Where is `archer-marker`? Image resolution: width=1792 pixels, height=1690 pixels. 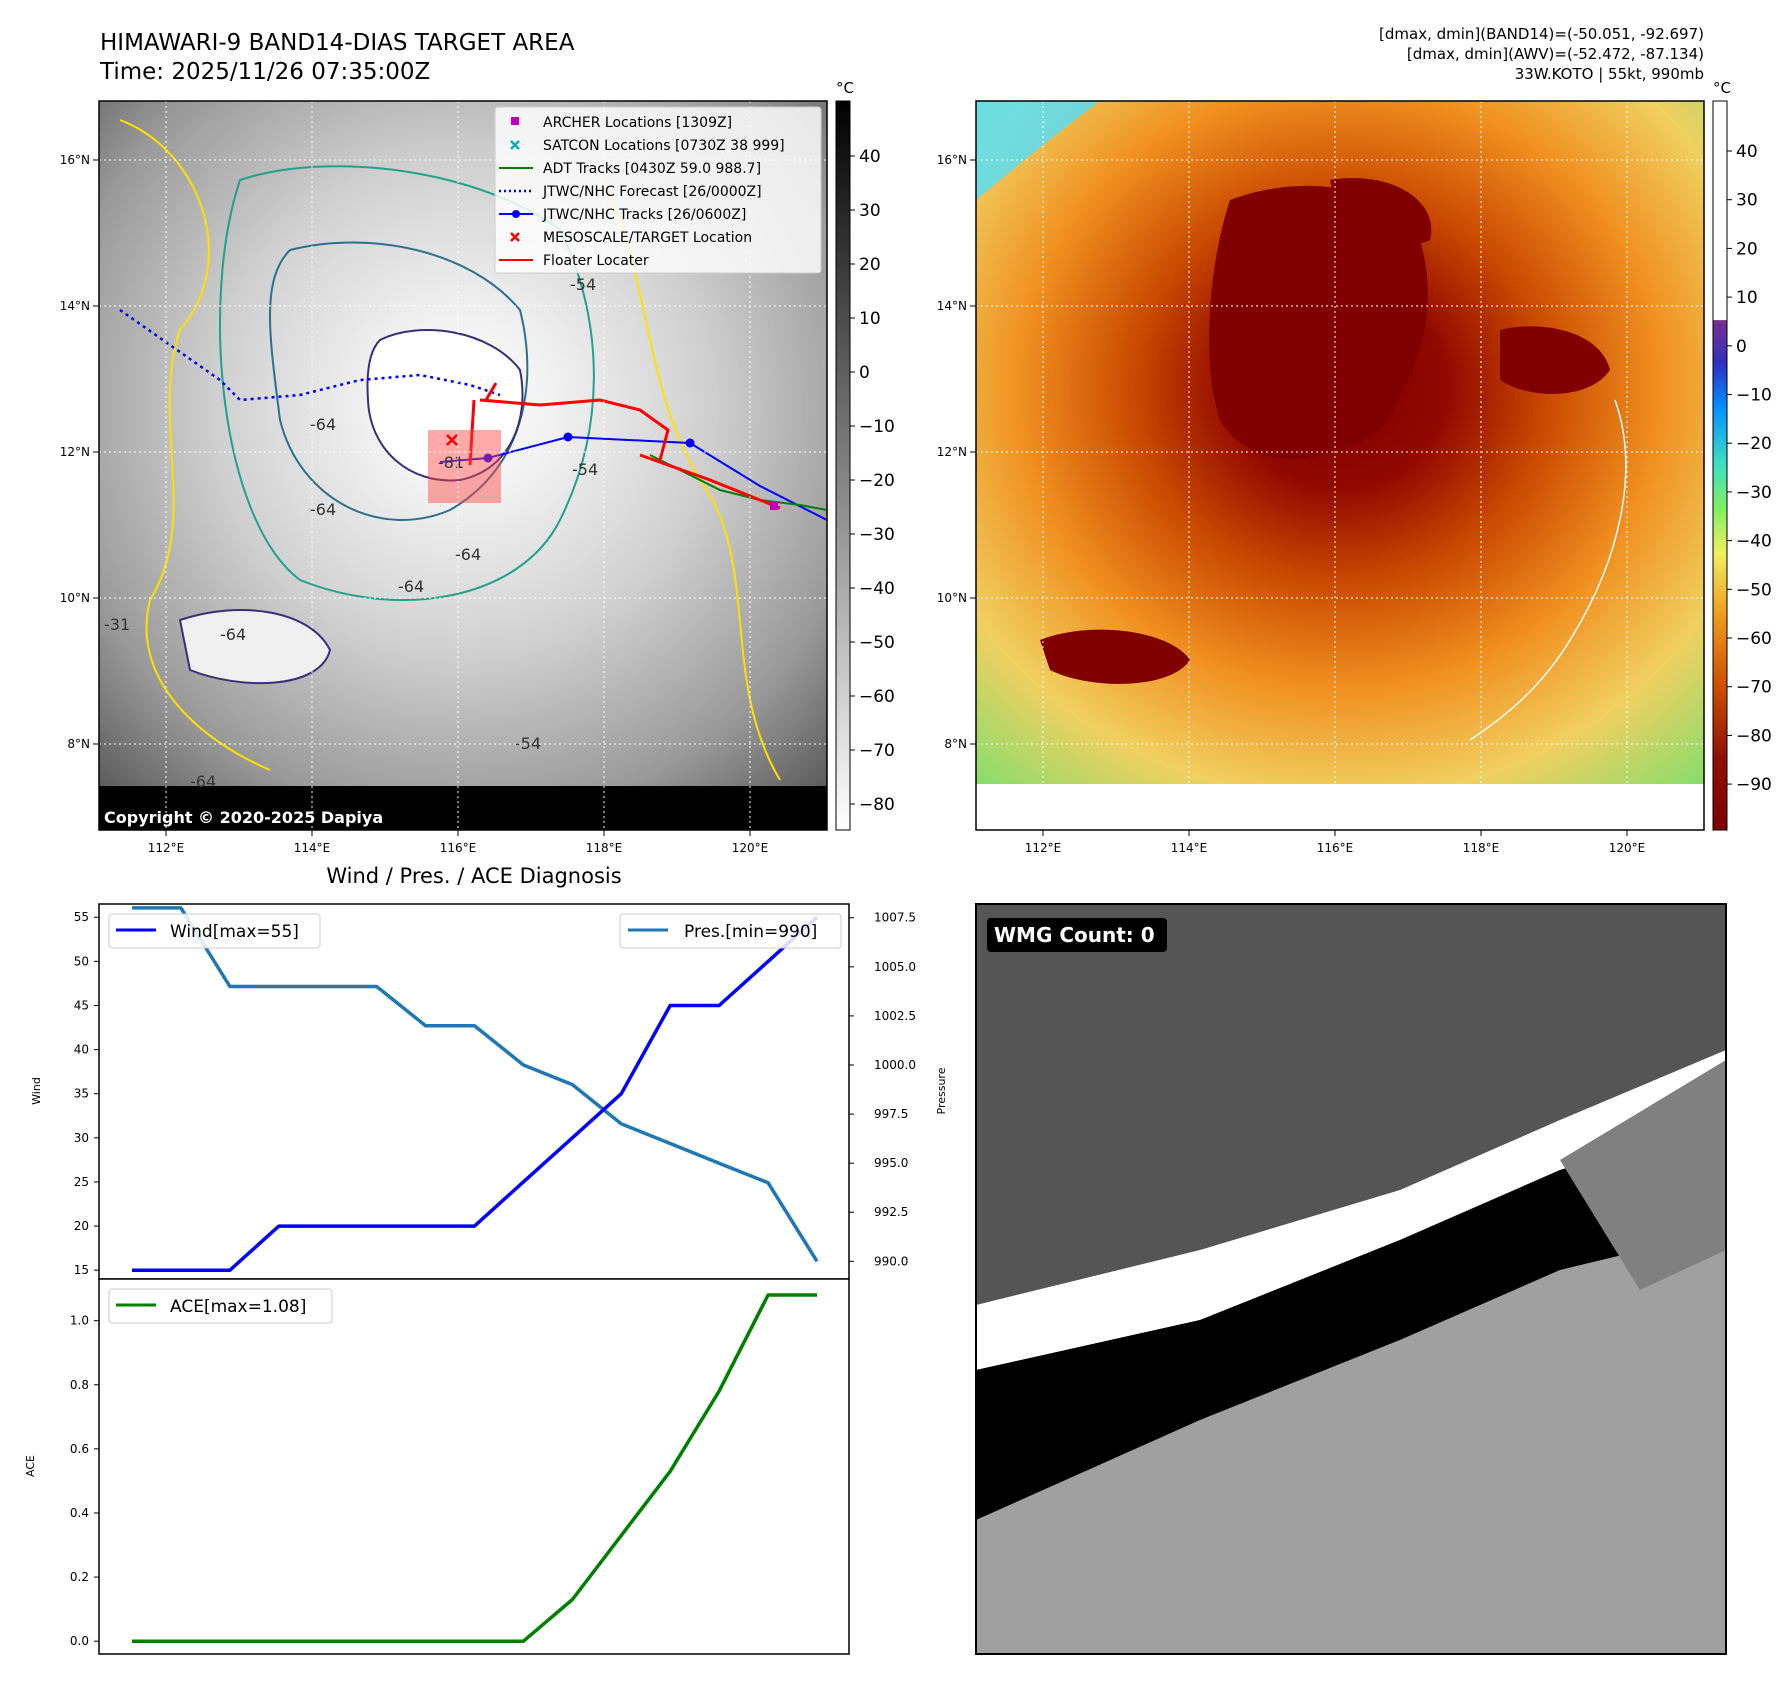
archer-marker is located at coordinates (774, 506).